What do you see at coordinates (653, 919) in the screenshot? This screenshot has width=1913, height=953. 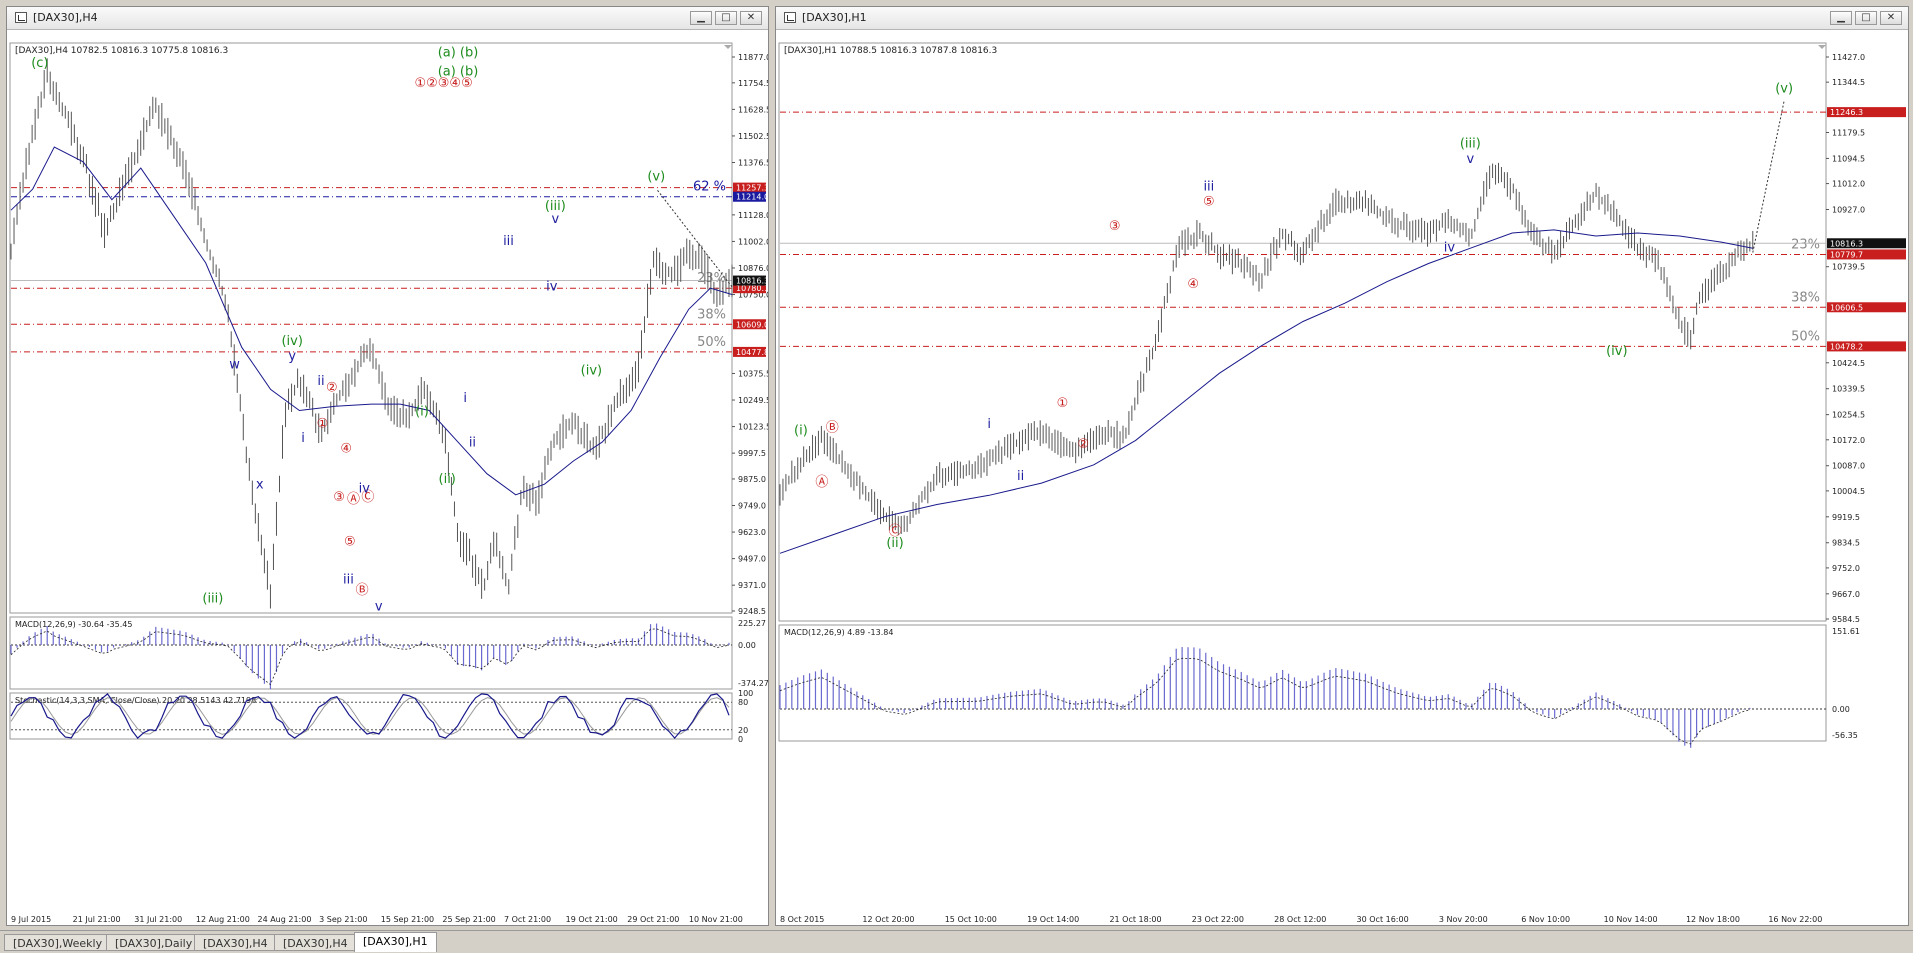 I see `x-axis-label: 29 Oct 21:00` at bounding box center [653, 919].